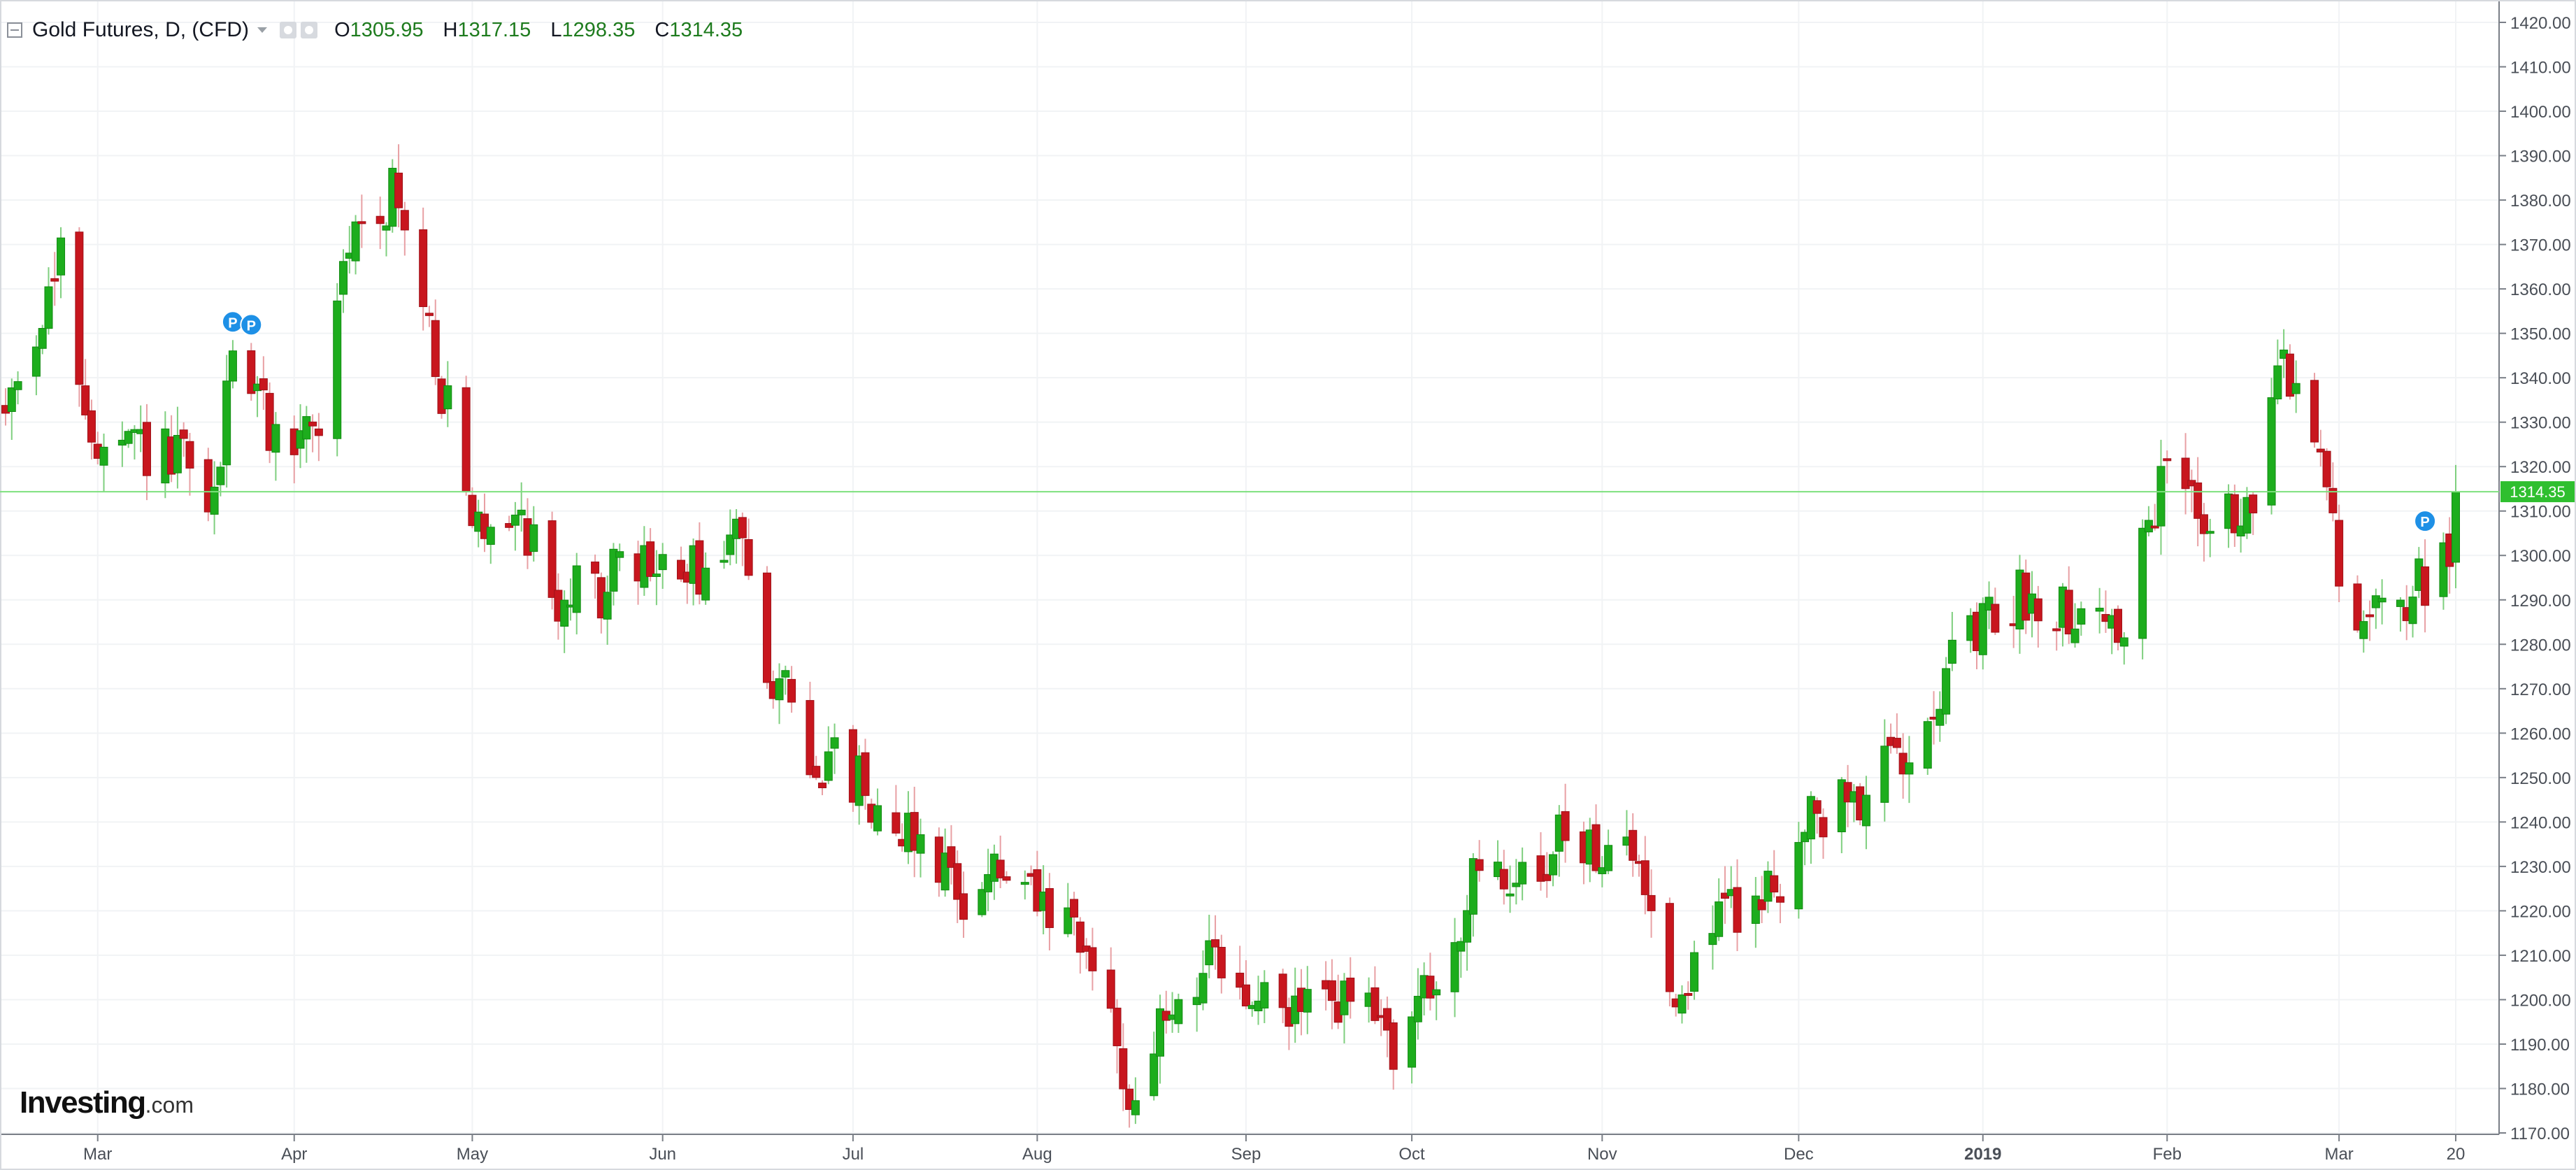 This screenshot has height=1170, width=2576. Describe the element at coordinates (14, 30) in the screenshot. I see `collapse-icon` at that location.